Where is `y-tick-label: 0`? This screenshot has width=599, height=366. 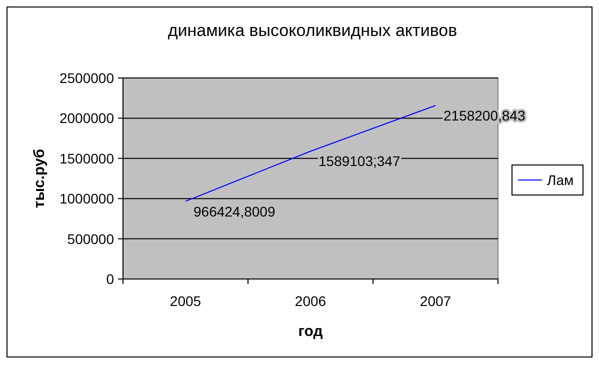
y-tick-label: 0 is located at coordinates (110, 279).